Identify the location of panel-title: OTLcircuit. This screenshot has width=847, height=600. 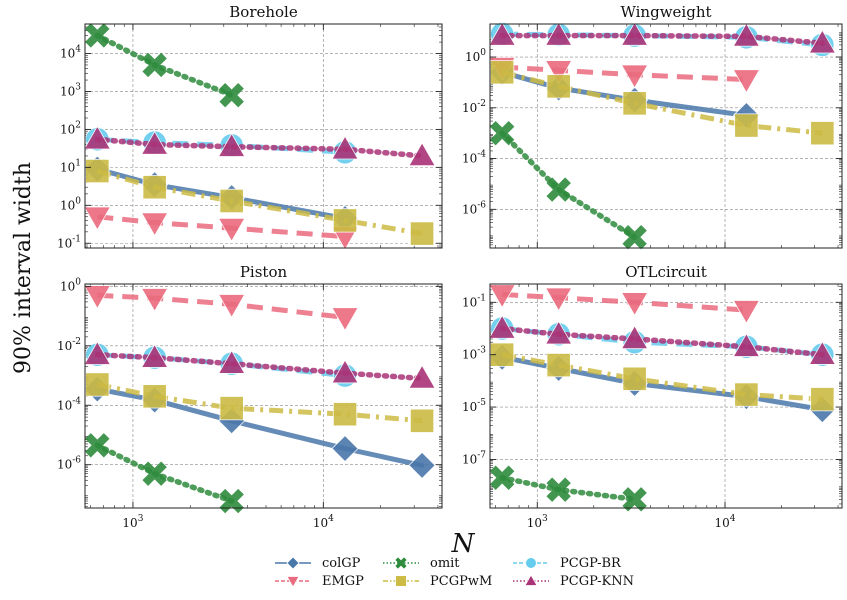
(666, 272).